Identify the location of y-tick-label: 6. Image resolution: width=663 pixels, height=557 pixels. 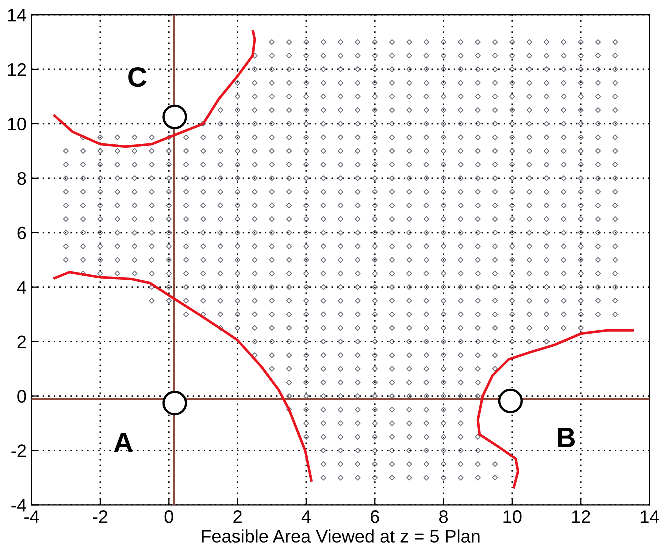
(22, 233).